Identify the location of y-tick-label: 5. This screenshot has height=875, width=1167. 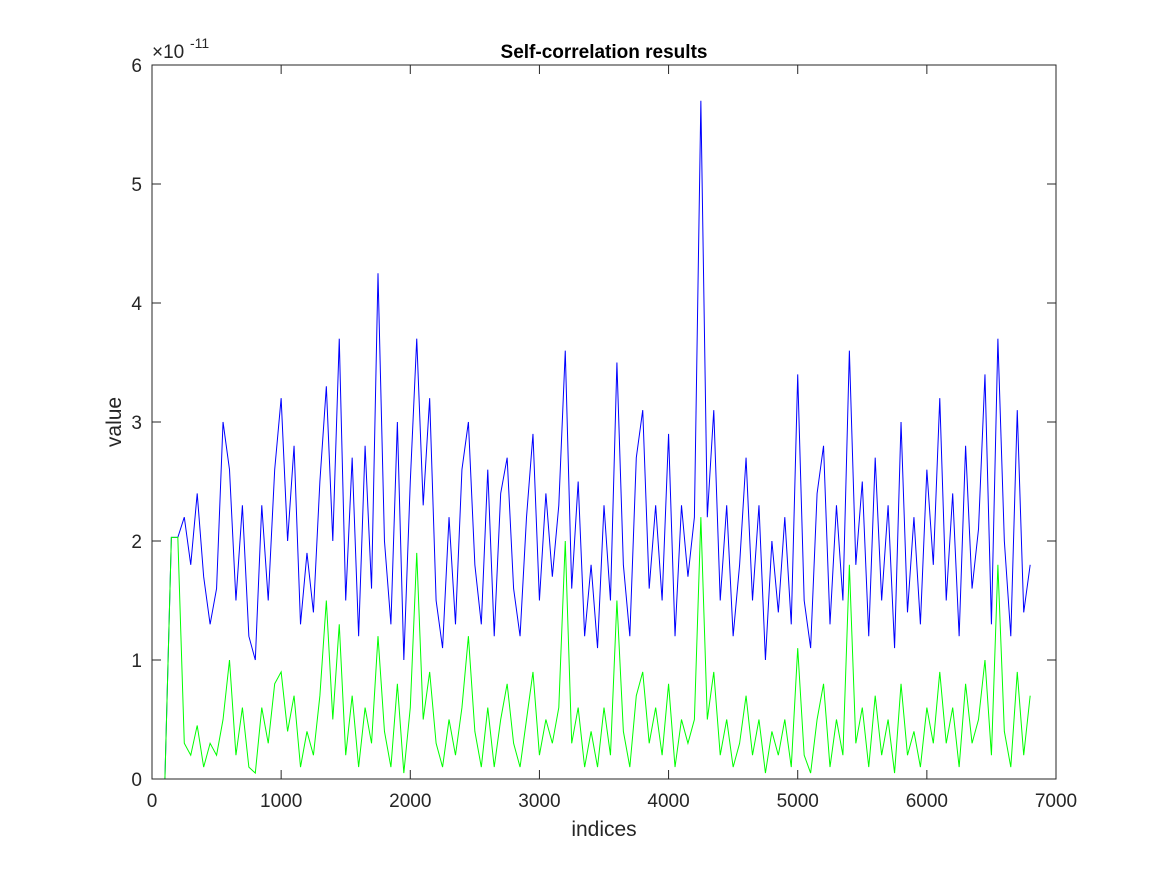
(136, 185).